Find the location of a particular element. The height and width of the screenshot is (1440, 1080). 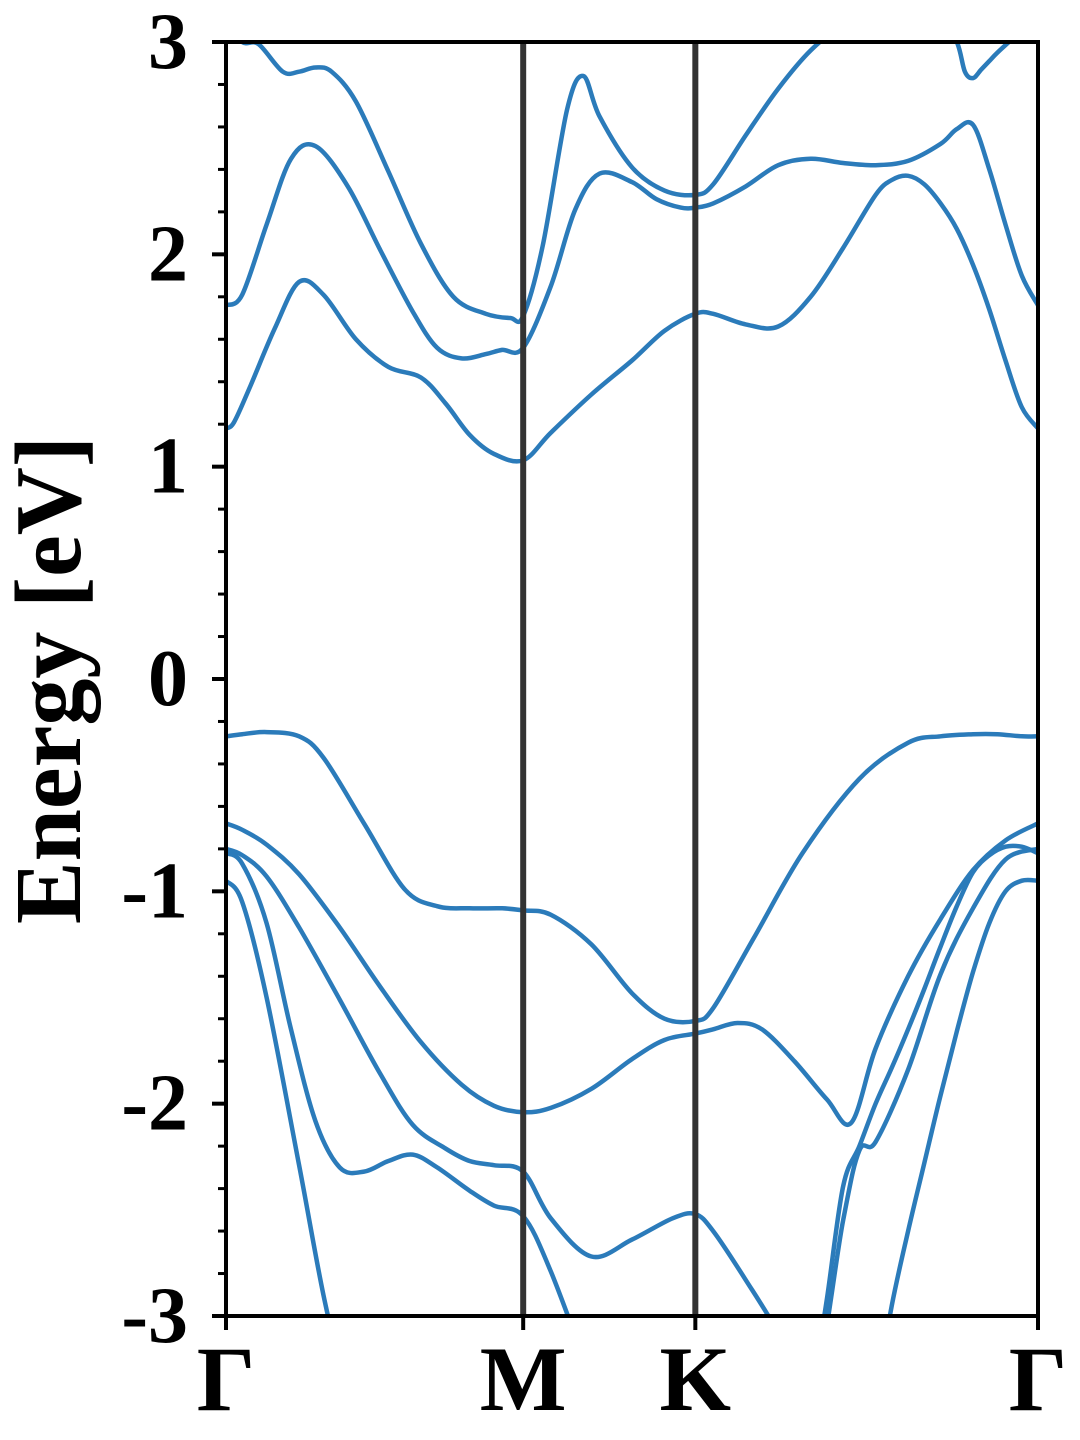

y-axis-label: Energy [eV] is located at coordinates (50, 680).